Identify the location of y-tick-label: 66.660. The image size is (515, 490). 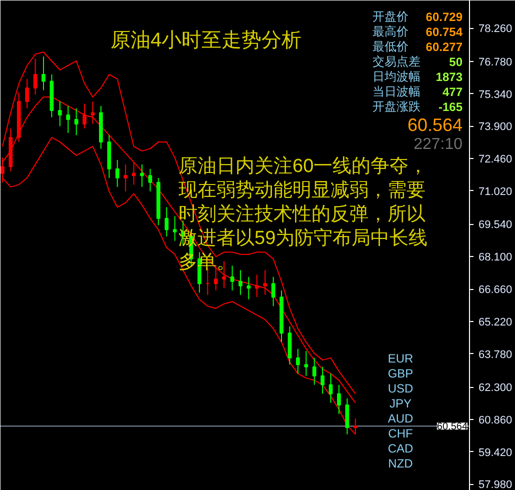
(495, 290).